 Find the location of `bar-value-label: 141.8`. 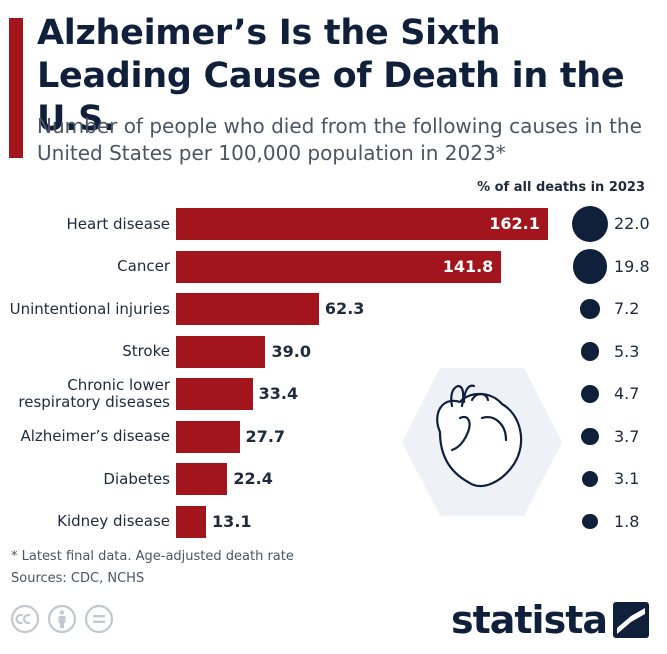

bar-value-label: 141.8 is located at coordinates (468, 266).